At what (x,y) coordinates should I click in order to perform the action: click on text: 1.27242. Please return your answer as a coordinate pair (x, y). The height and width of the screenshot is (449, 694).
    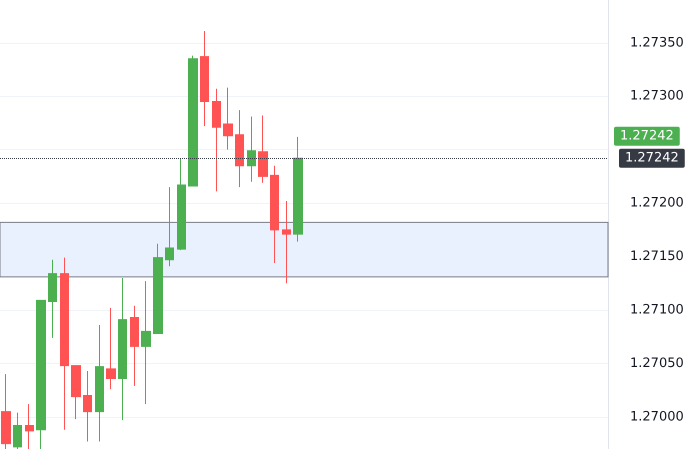
    Looking at the image, I should click on (647, 136).